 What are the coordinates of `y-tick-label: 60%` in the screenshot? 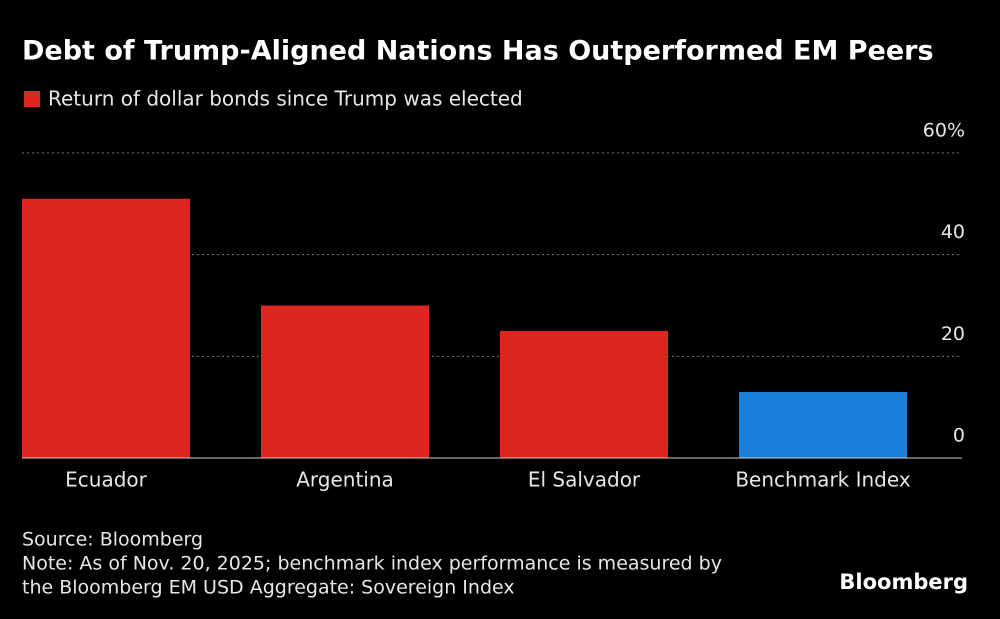 It's located at (944, 131).